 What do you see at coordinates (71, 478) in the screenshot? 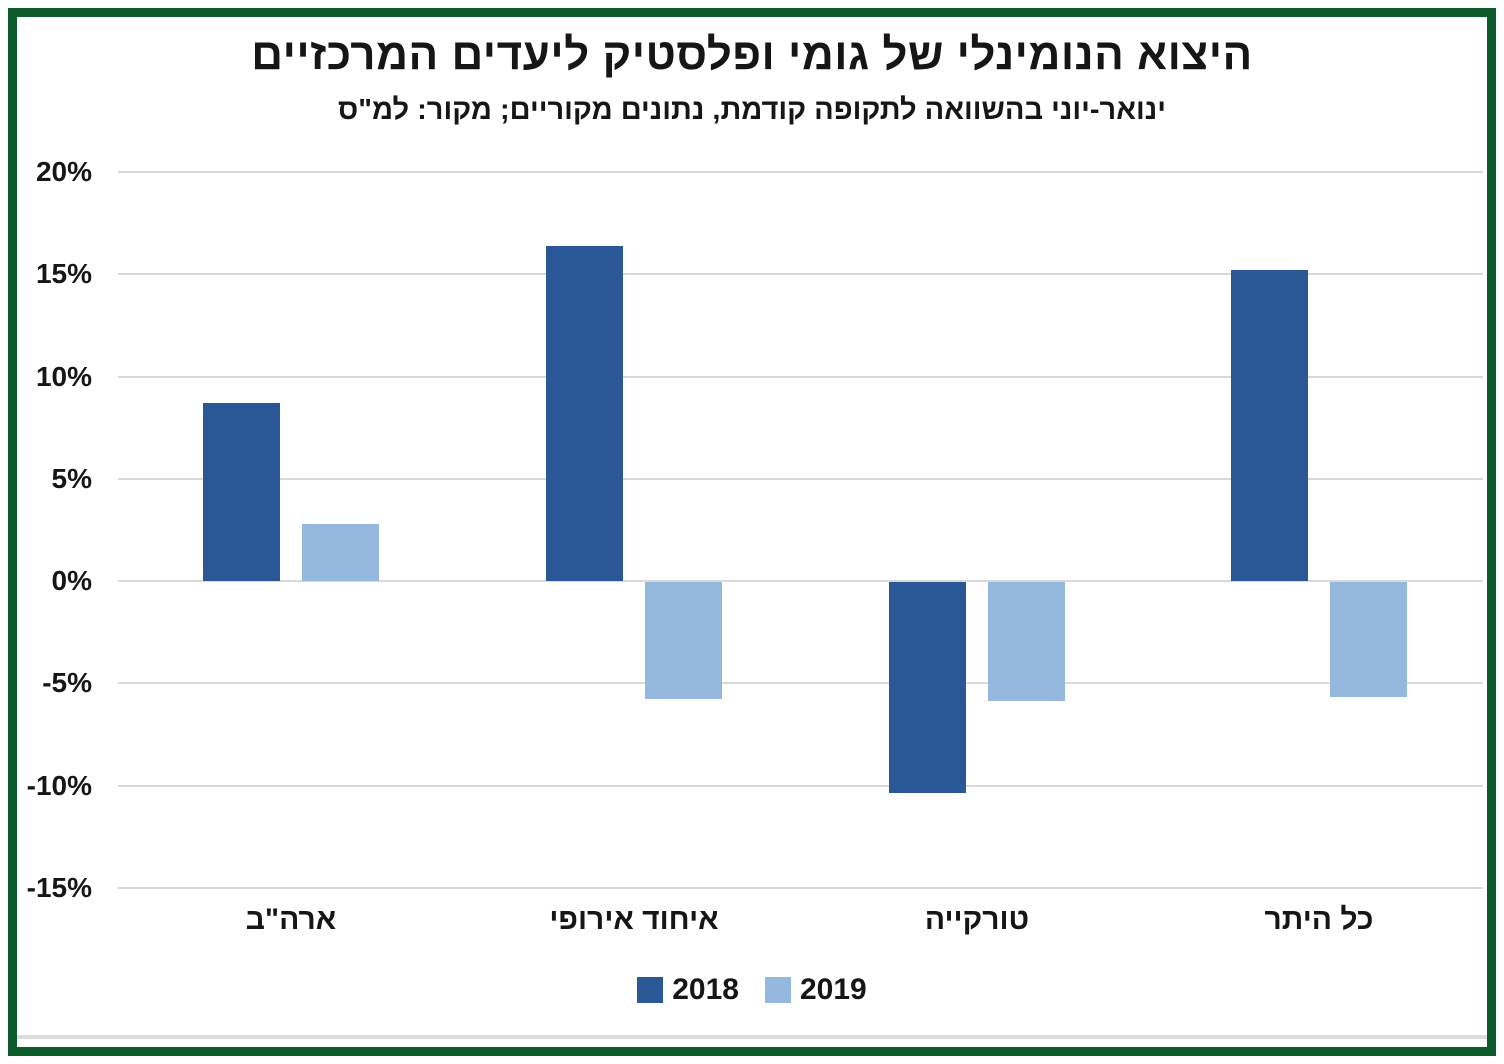
I see `y-axis-tick-label: 5%` at bounding box center [71, 478].